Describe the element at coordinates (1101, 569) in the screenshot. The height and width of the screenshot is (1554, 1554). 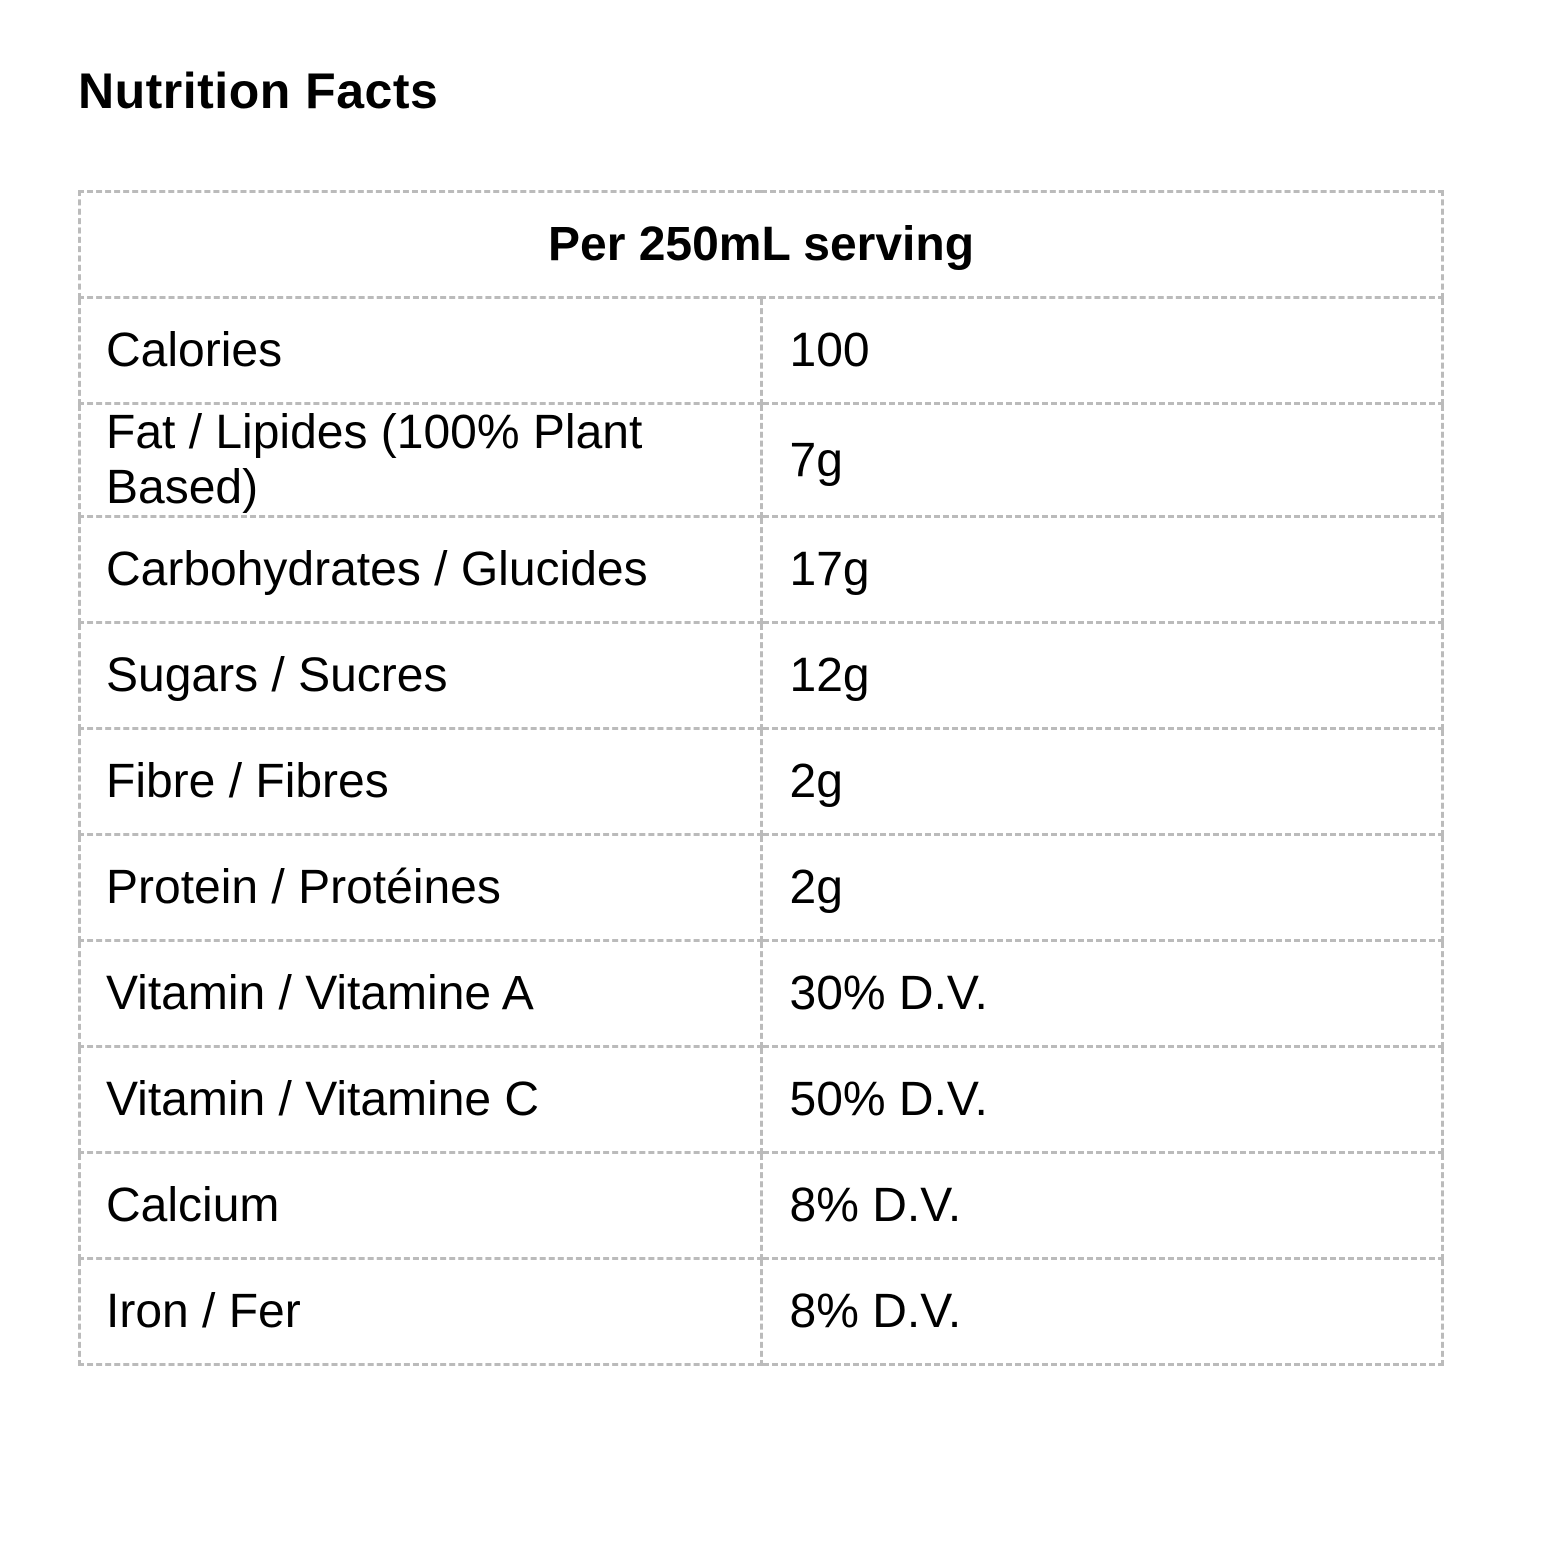
I see `nutrient-value: 17g` at that location.